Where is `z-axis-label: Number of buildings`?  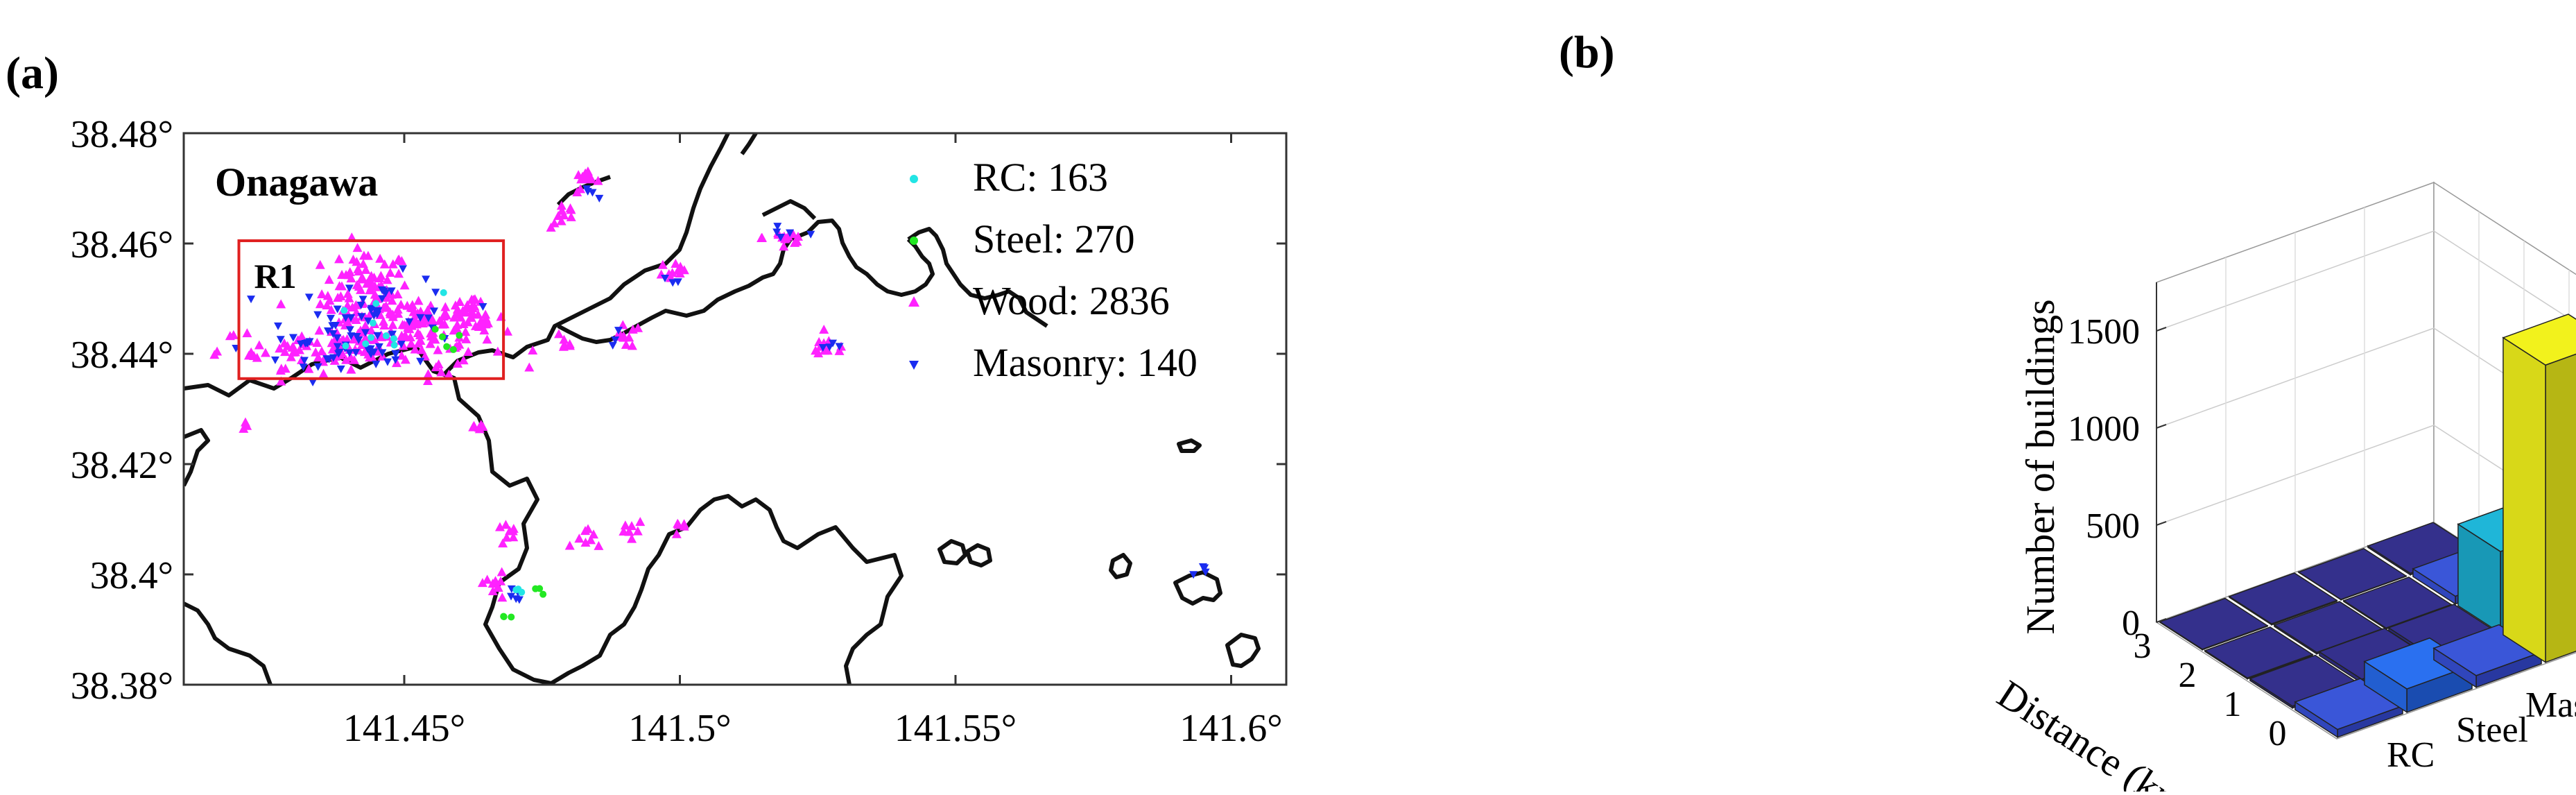 z-axis-label: Number of buildings is located at coordinates (2040, 466).